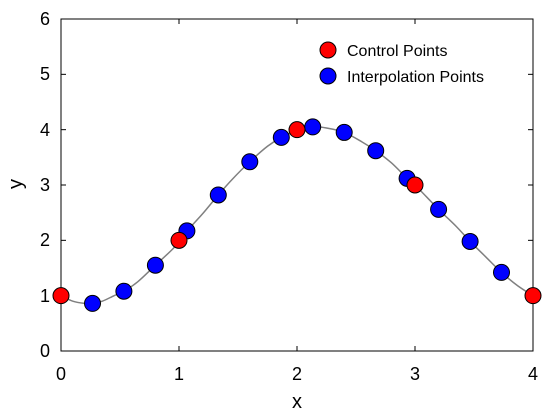  Describe the element at coordinates (401, 63) in the screenshot. I see `legend: Control Points Interpolation Points` at that location.